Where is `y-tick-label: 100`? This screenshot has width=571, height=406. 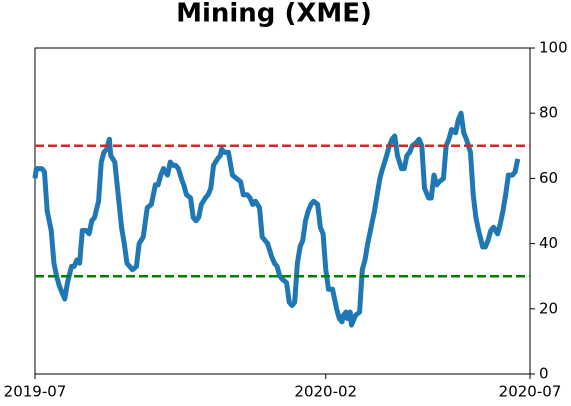 y-tick-label: 100 is located at coordinates (553, 48).